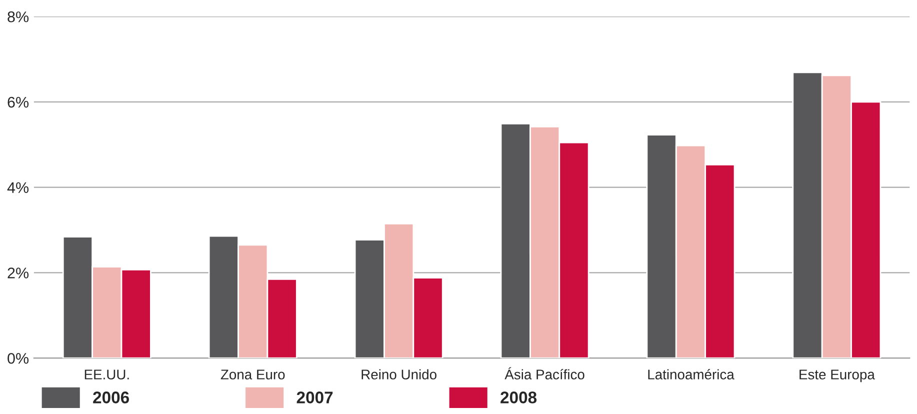 The image size is (917, 414). I want to click on y-tick-label: 4%, so click(18, 187).